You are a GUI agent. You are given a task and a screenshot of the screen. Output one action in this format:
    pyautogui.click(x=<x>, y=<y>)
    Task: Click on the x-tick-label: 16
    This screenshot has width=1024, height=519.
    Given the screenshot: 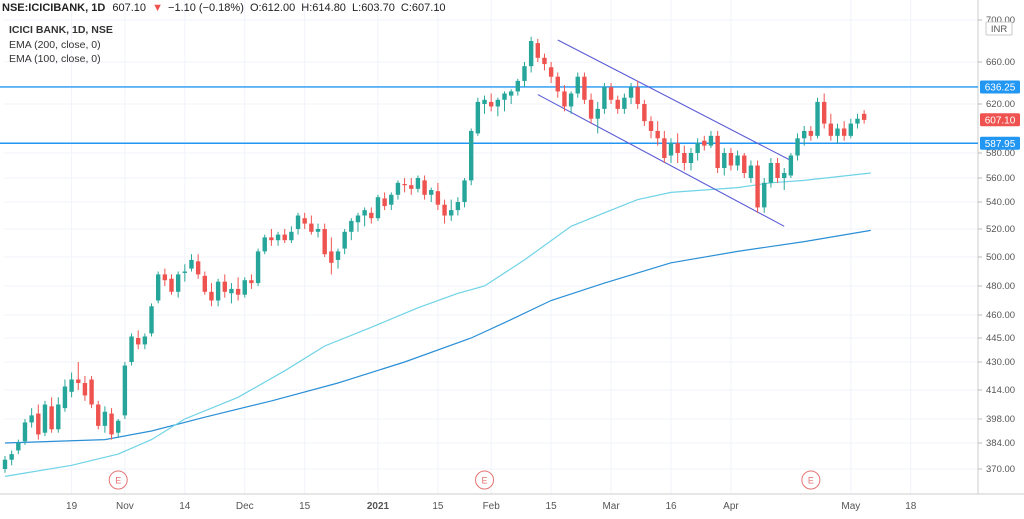 What is the action you would take?
    pyautogui.click(x=671, y=506)
    